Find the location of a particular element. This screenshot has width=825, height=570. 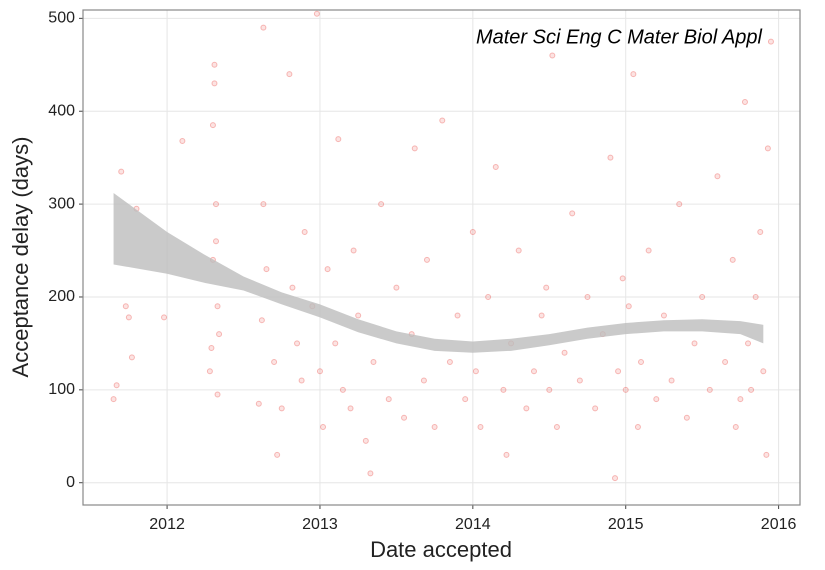

x-tick-label: 2015 is located at coordinates (626, 524).